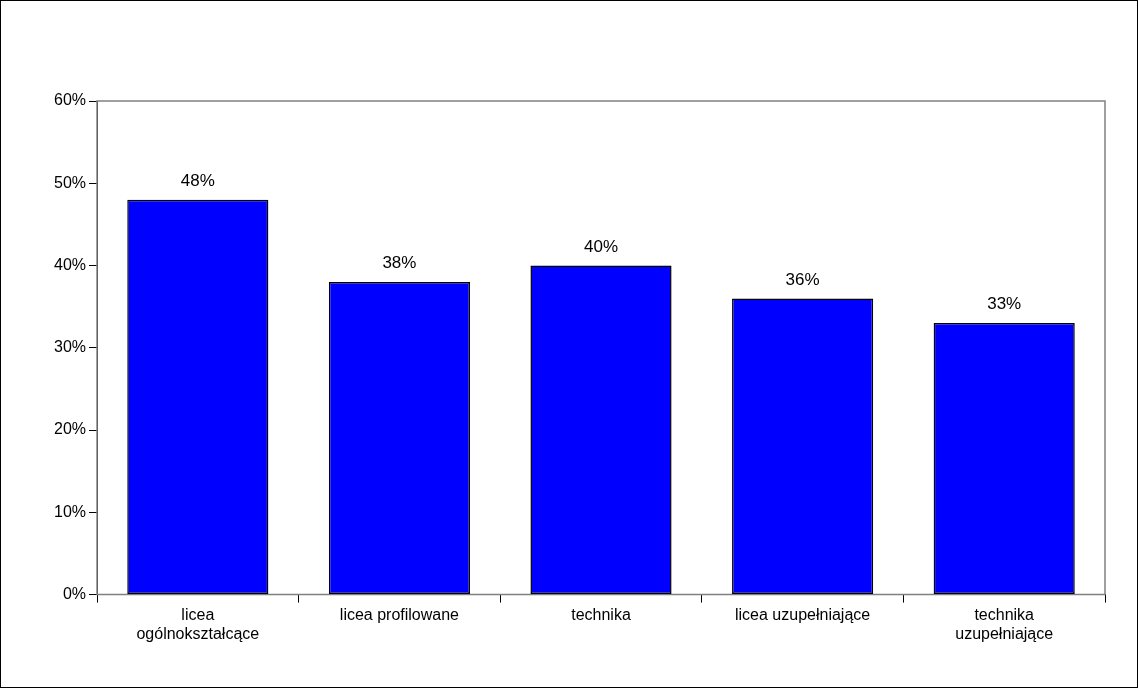  What do you see at coordinates (601, 246) in the screenshot?
I see `data-label: 40%` at bounding box center [601, 246].